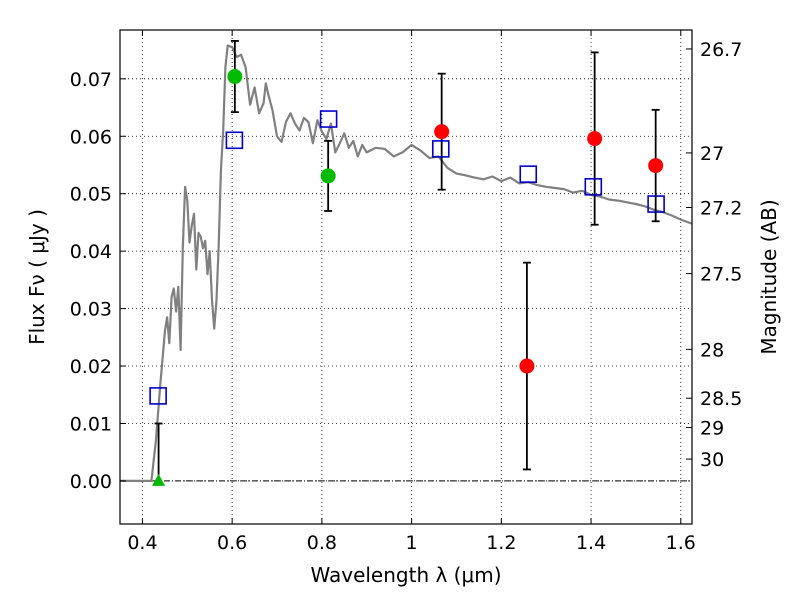 Image resolution: width=800 pixels, height=600 pixels. I want to click on y-tick-label: 0.07, so click(91, 80).